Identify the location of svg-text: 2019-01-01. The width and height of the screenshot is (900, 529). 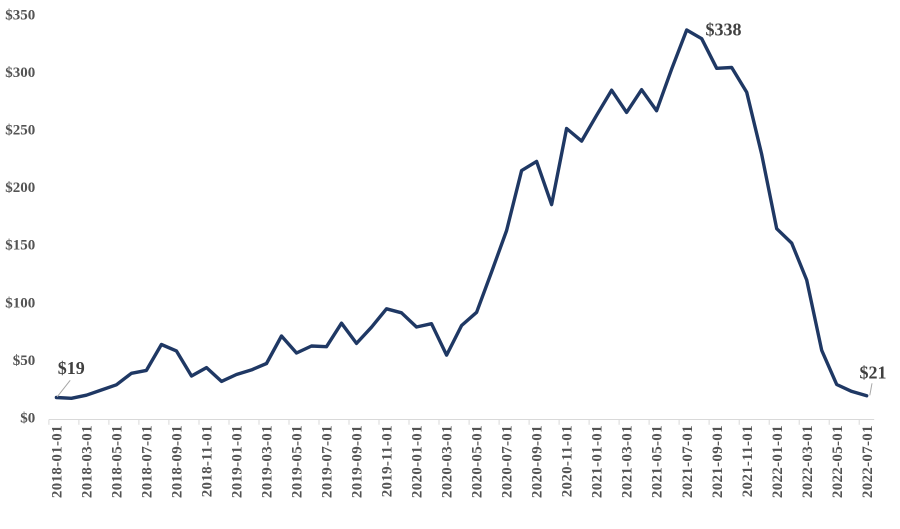
(238, 461).